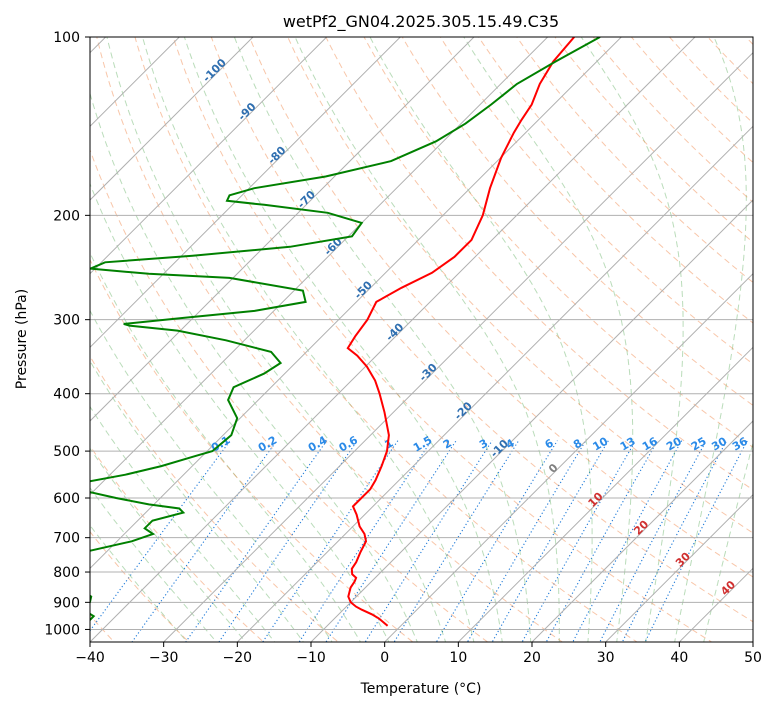 This screenshot has height=713, width=775. I want to click on x-tick-label: 0, so click(384, 658).